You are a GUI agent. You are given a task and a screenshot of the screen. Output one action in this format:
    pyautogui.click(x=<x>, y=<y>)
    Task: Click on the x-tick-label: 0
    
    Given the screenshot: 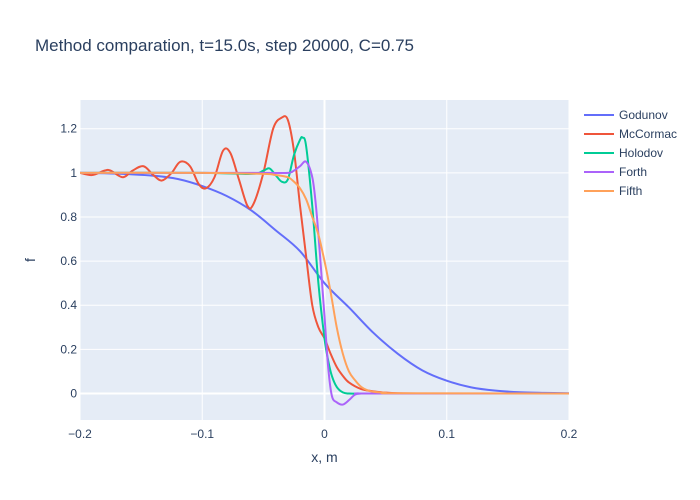 What is the action you would take?
    pyautogui.click(x=324, y=434)
    